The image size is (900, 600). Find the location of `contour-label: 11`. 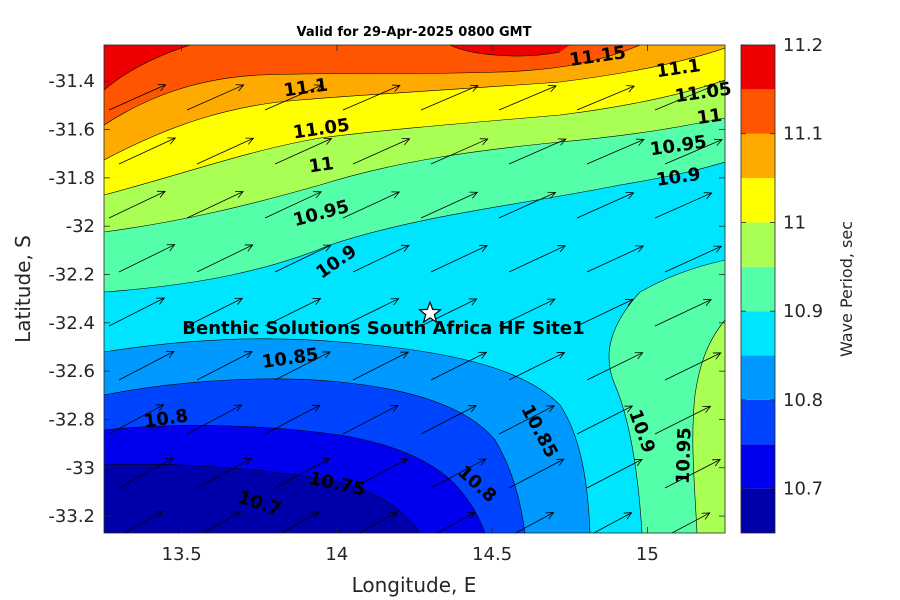

contour-label: 11 is located at coordinates (710, 117).